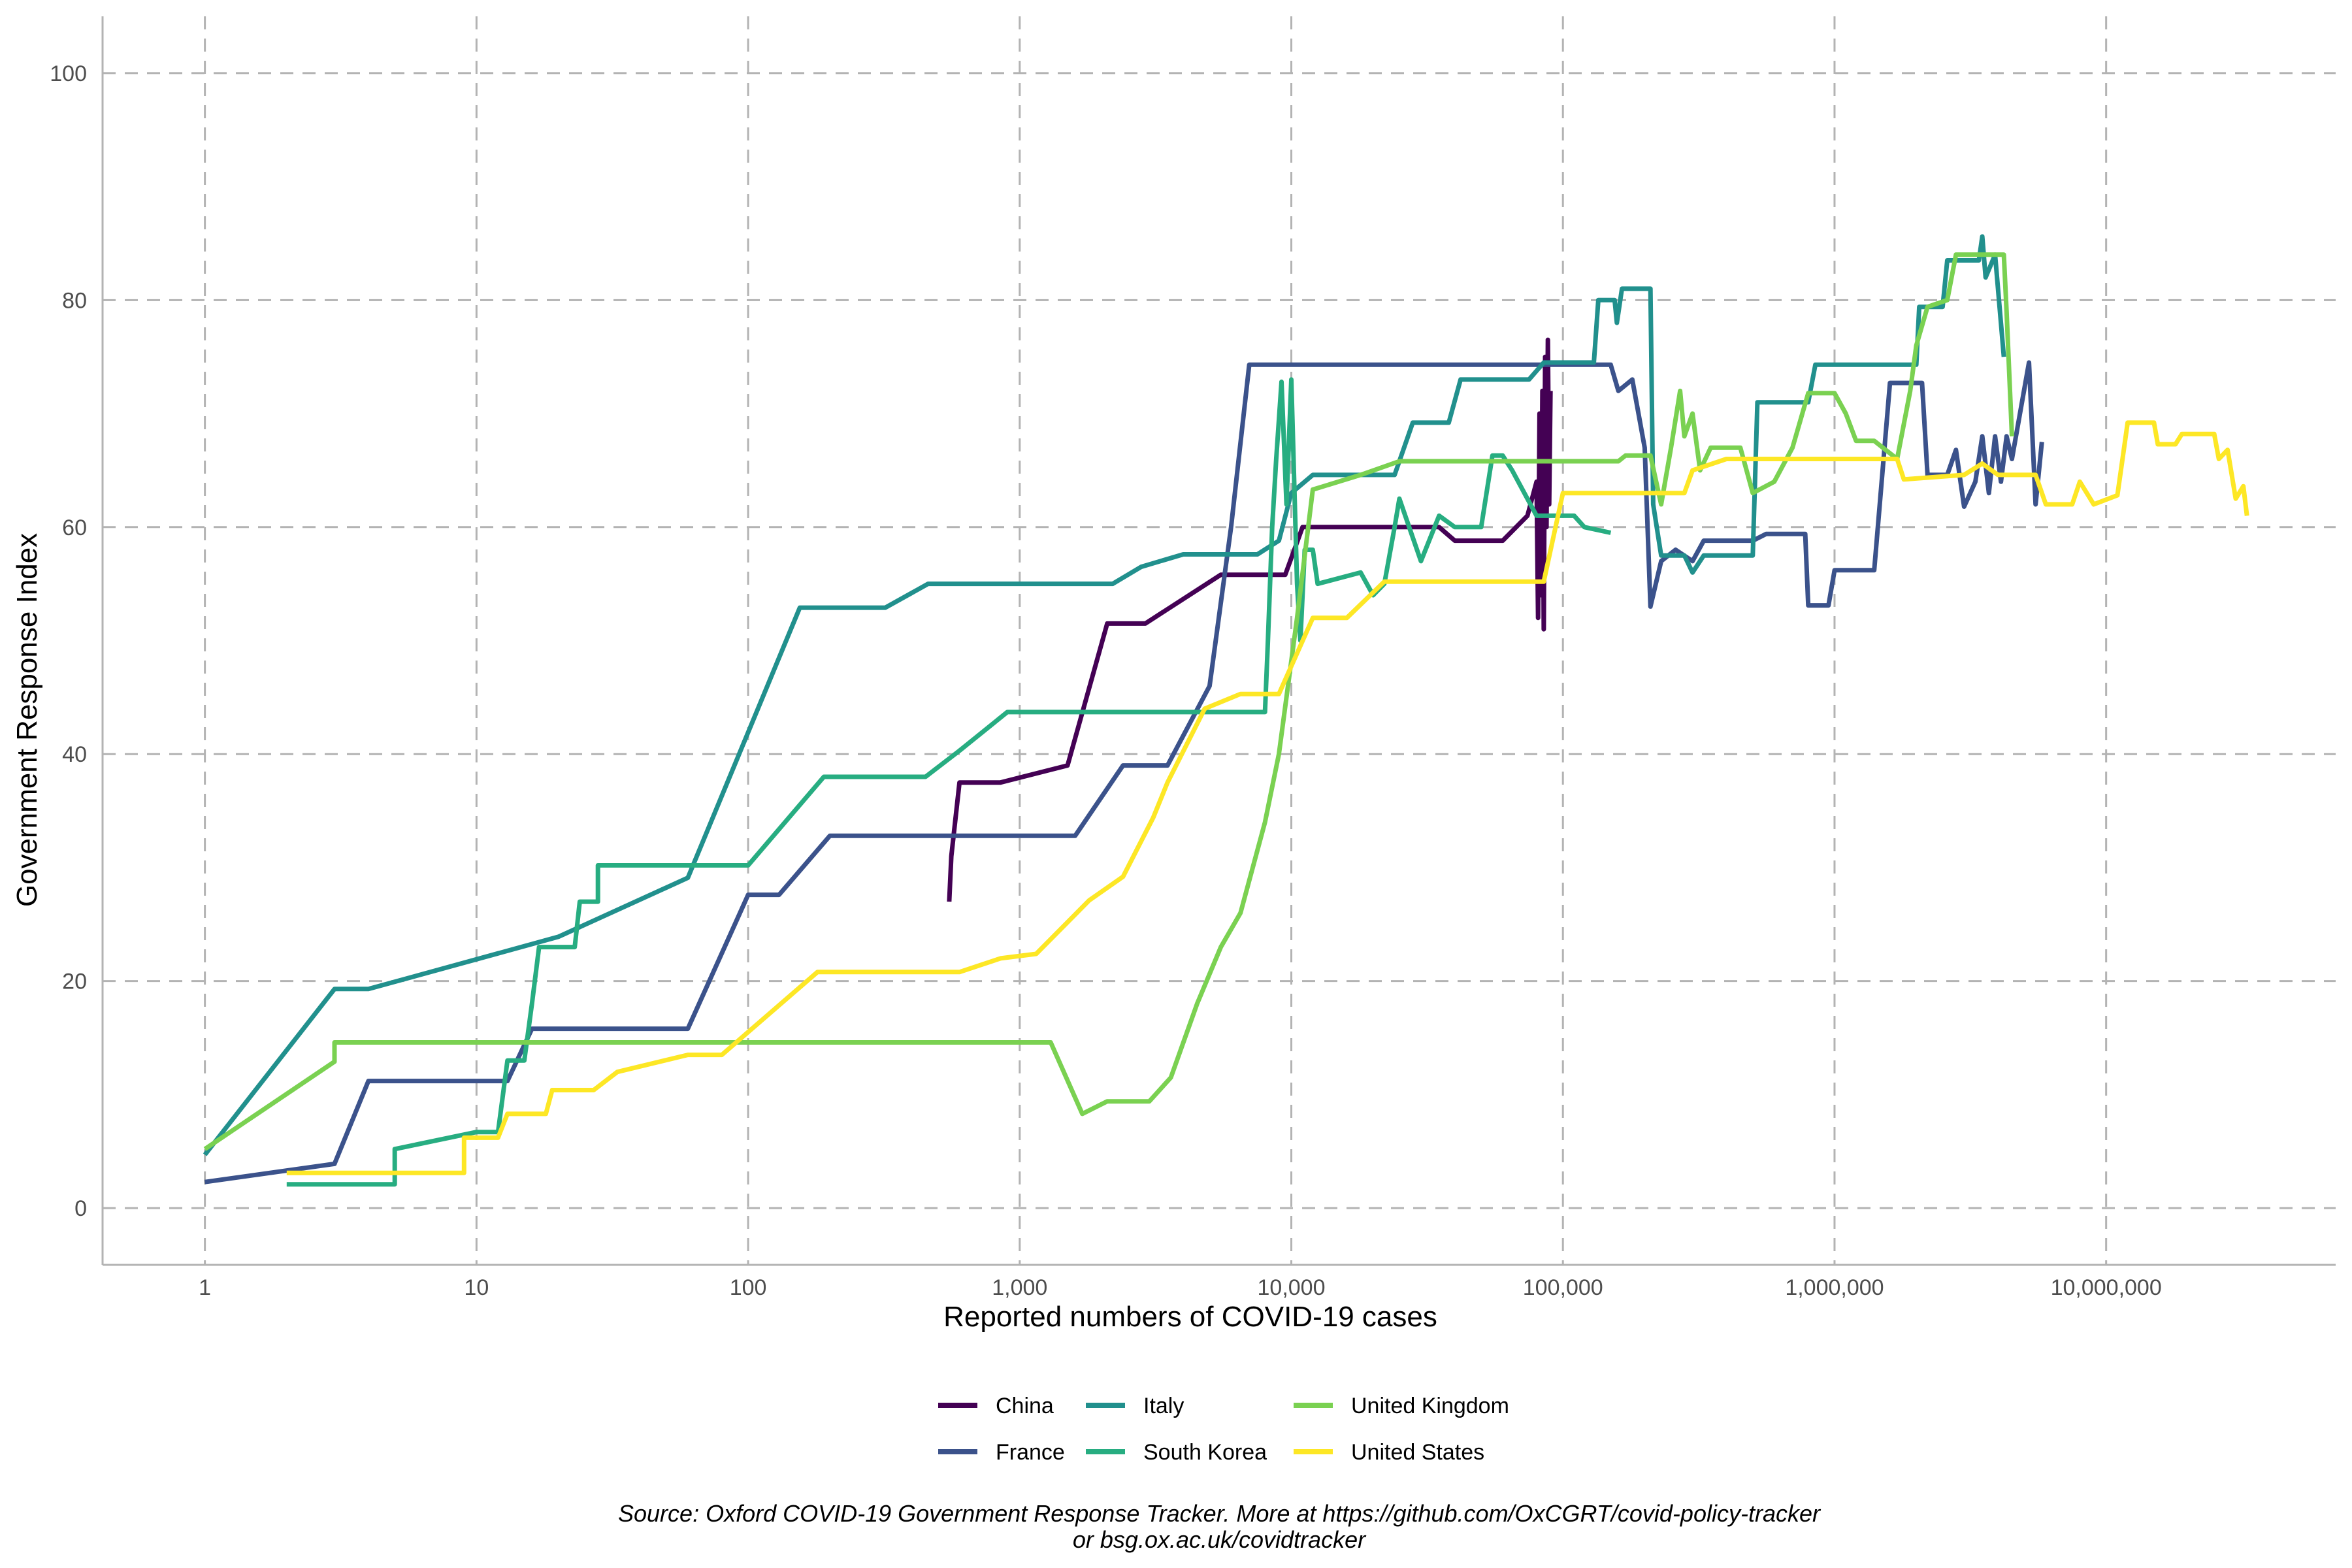 The width and height of the screenshot is (2352, 1568). Describe the element at coordinates (476, 1287) in the screenshot. I see `x-tick-label: 10` at that location.